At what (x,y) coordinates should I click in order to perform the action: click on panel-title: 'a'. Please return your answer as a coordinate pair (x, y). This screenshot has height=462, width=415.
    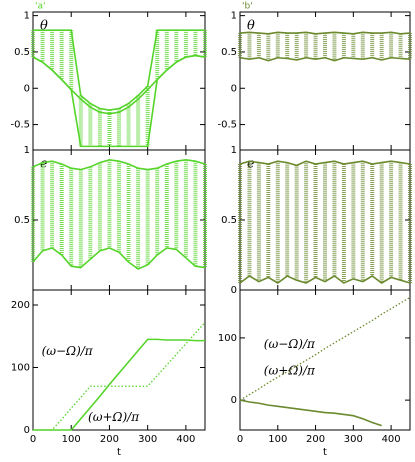
    Looking at the image, I should click on (40, 7).